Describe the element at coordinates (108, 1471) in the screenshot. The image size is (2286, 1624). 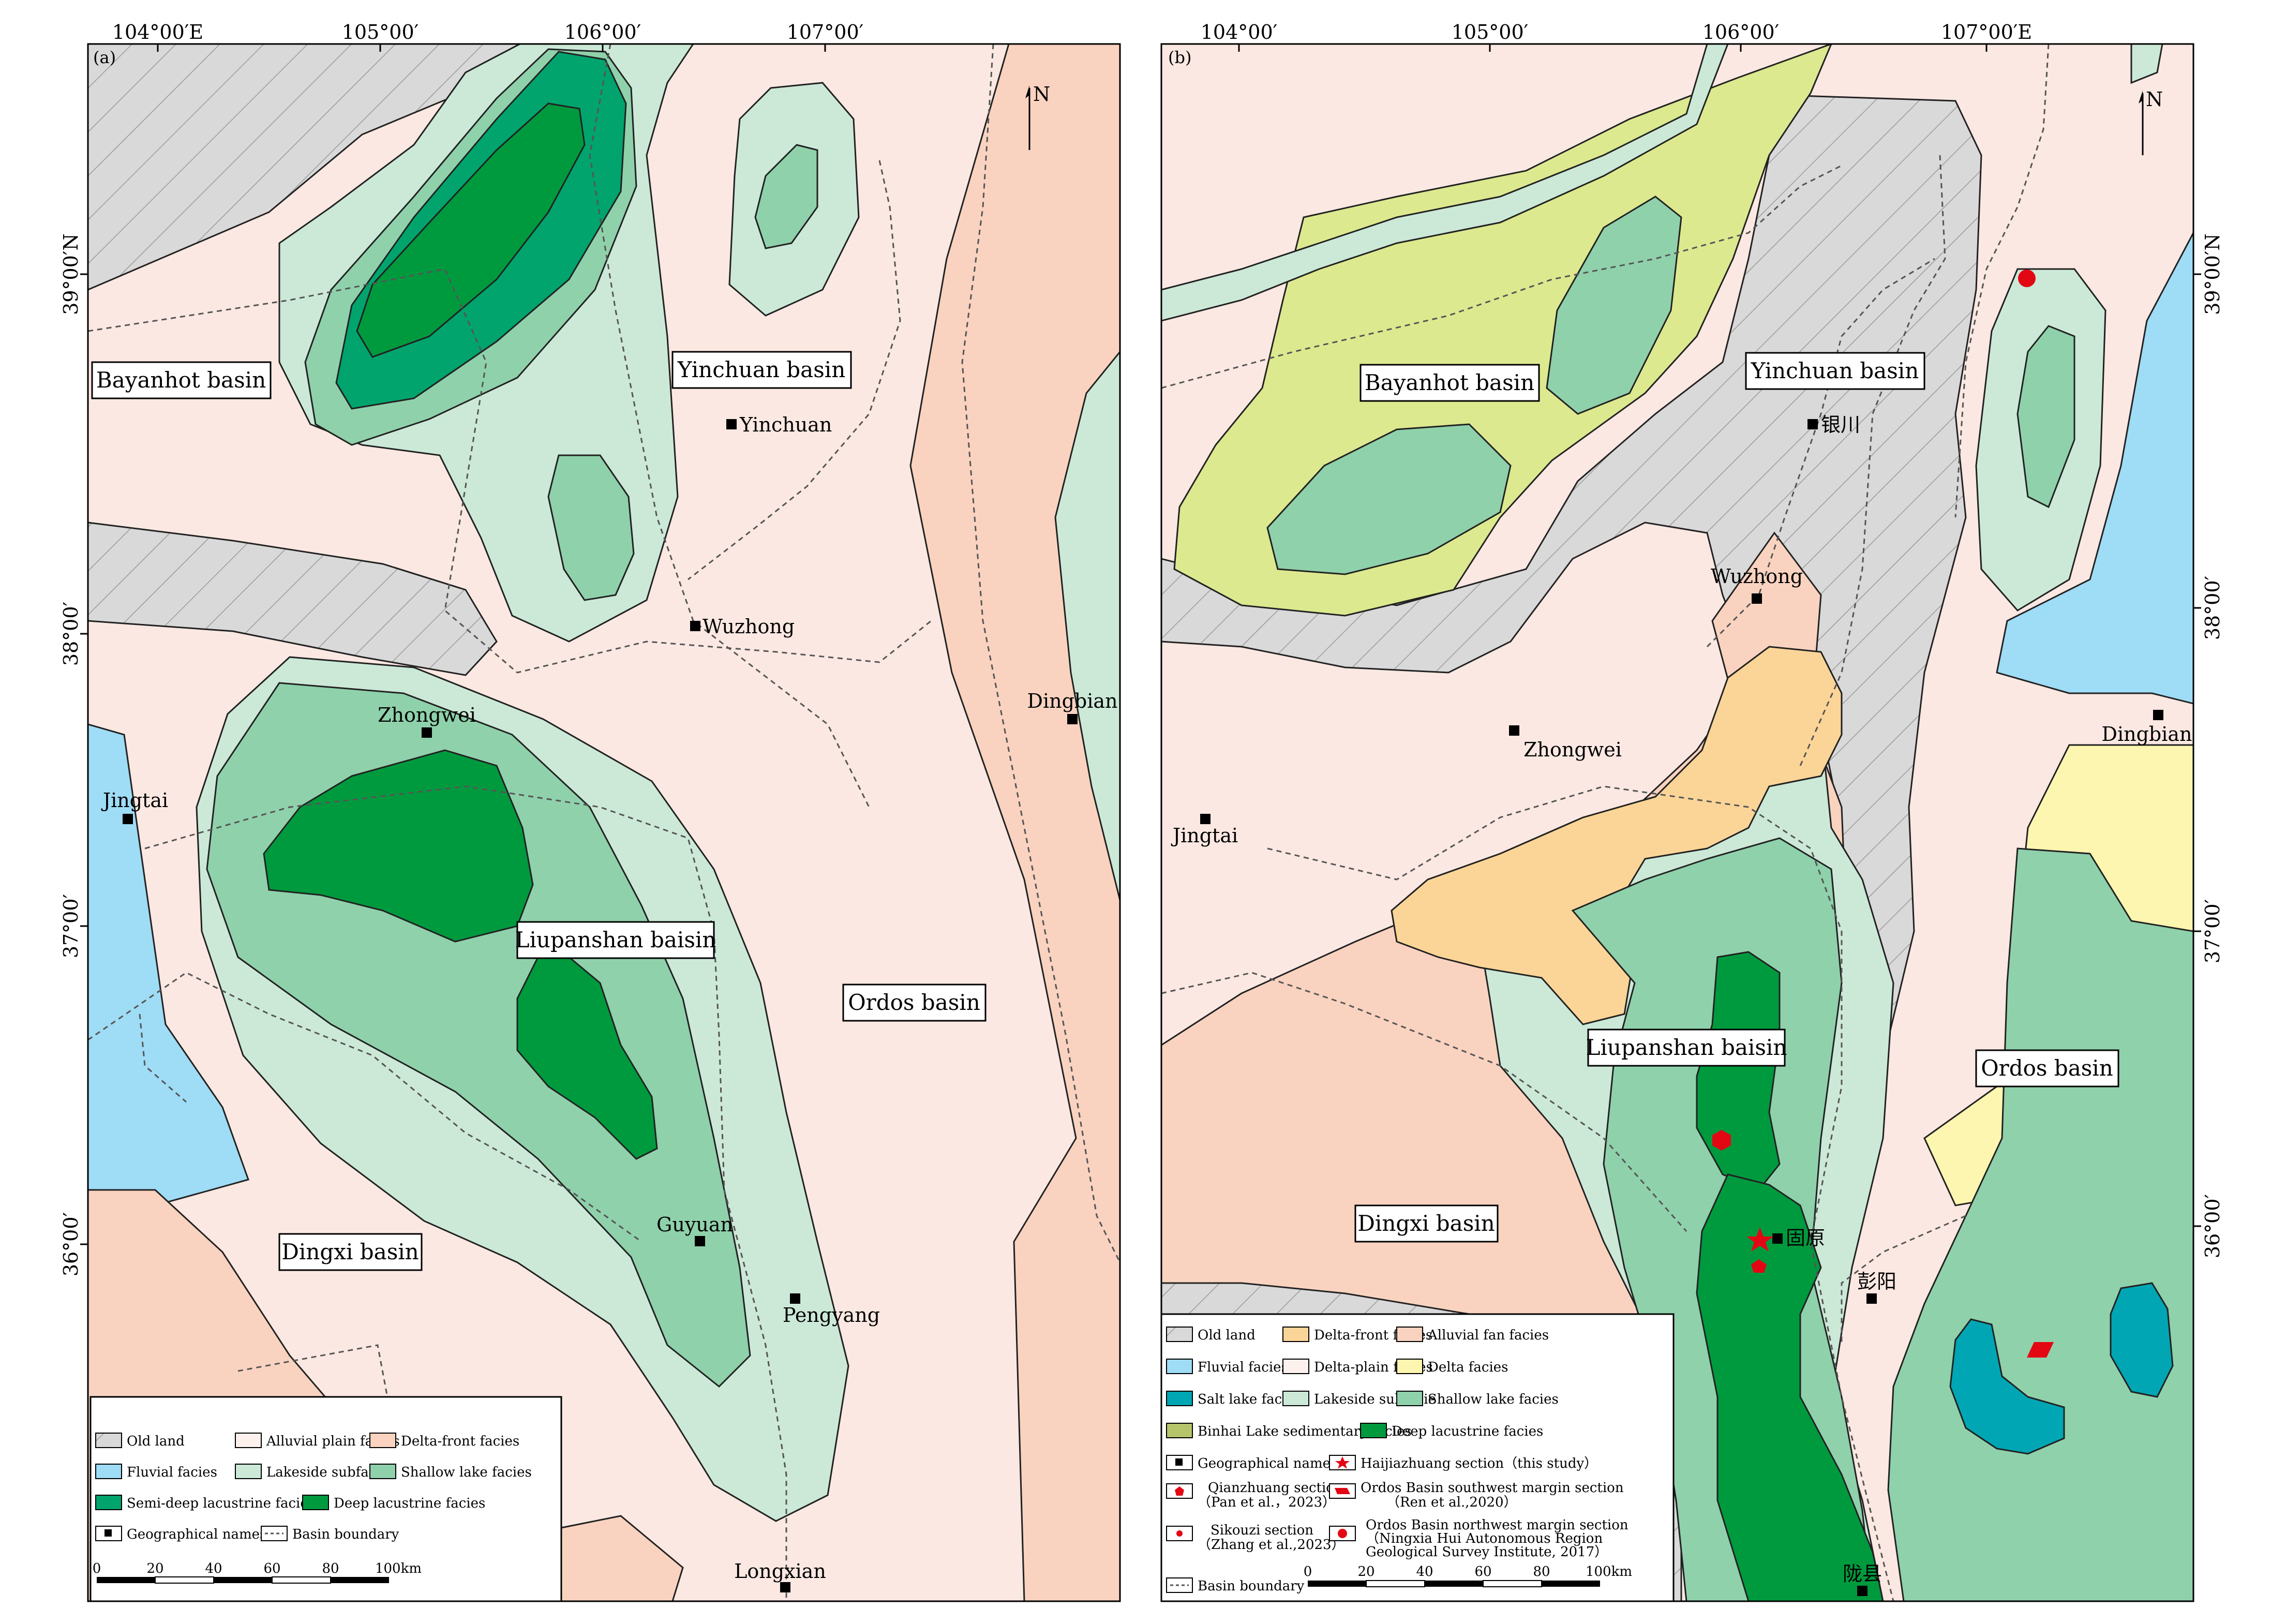
I see `legend-swatch-fluvial` at that location.